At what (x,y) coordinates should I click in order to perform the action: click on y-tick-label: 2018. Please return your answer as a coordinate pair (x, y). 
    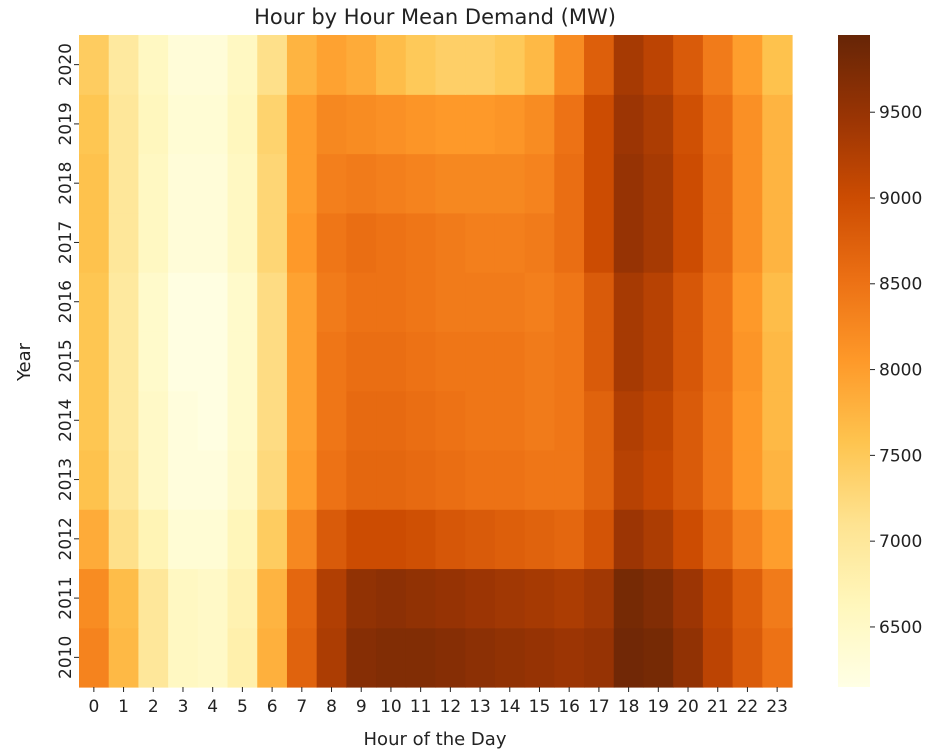
    Looking at the image, I should click on (66, 183).